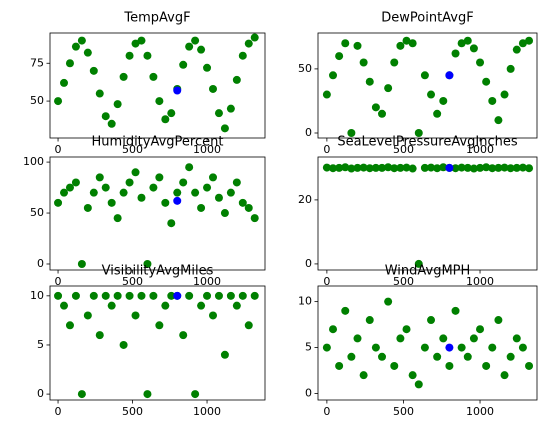 Image resolution: width=555 pixels, height=433 pixels. I want to click on y-tick-label: 75, so click(37, 62).